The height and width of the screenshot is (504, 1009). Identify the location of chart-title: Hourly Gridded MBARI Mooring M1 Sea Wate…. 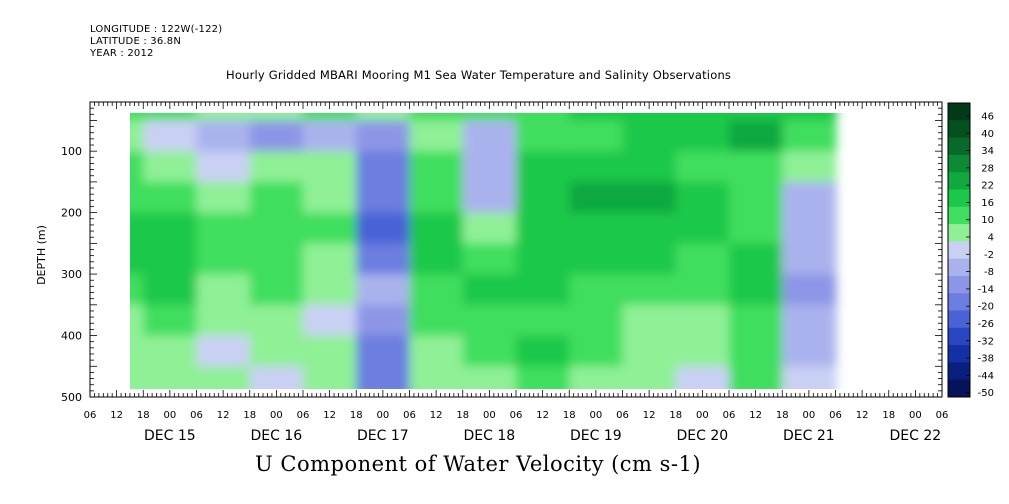
(479, 75).